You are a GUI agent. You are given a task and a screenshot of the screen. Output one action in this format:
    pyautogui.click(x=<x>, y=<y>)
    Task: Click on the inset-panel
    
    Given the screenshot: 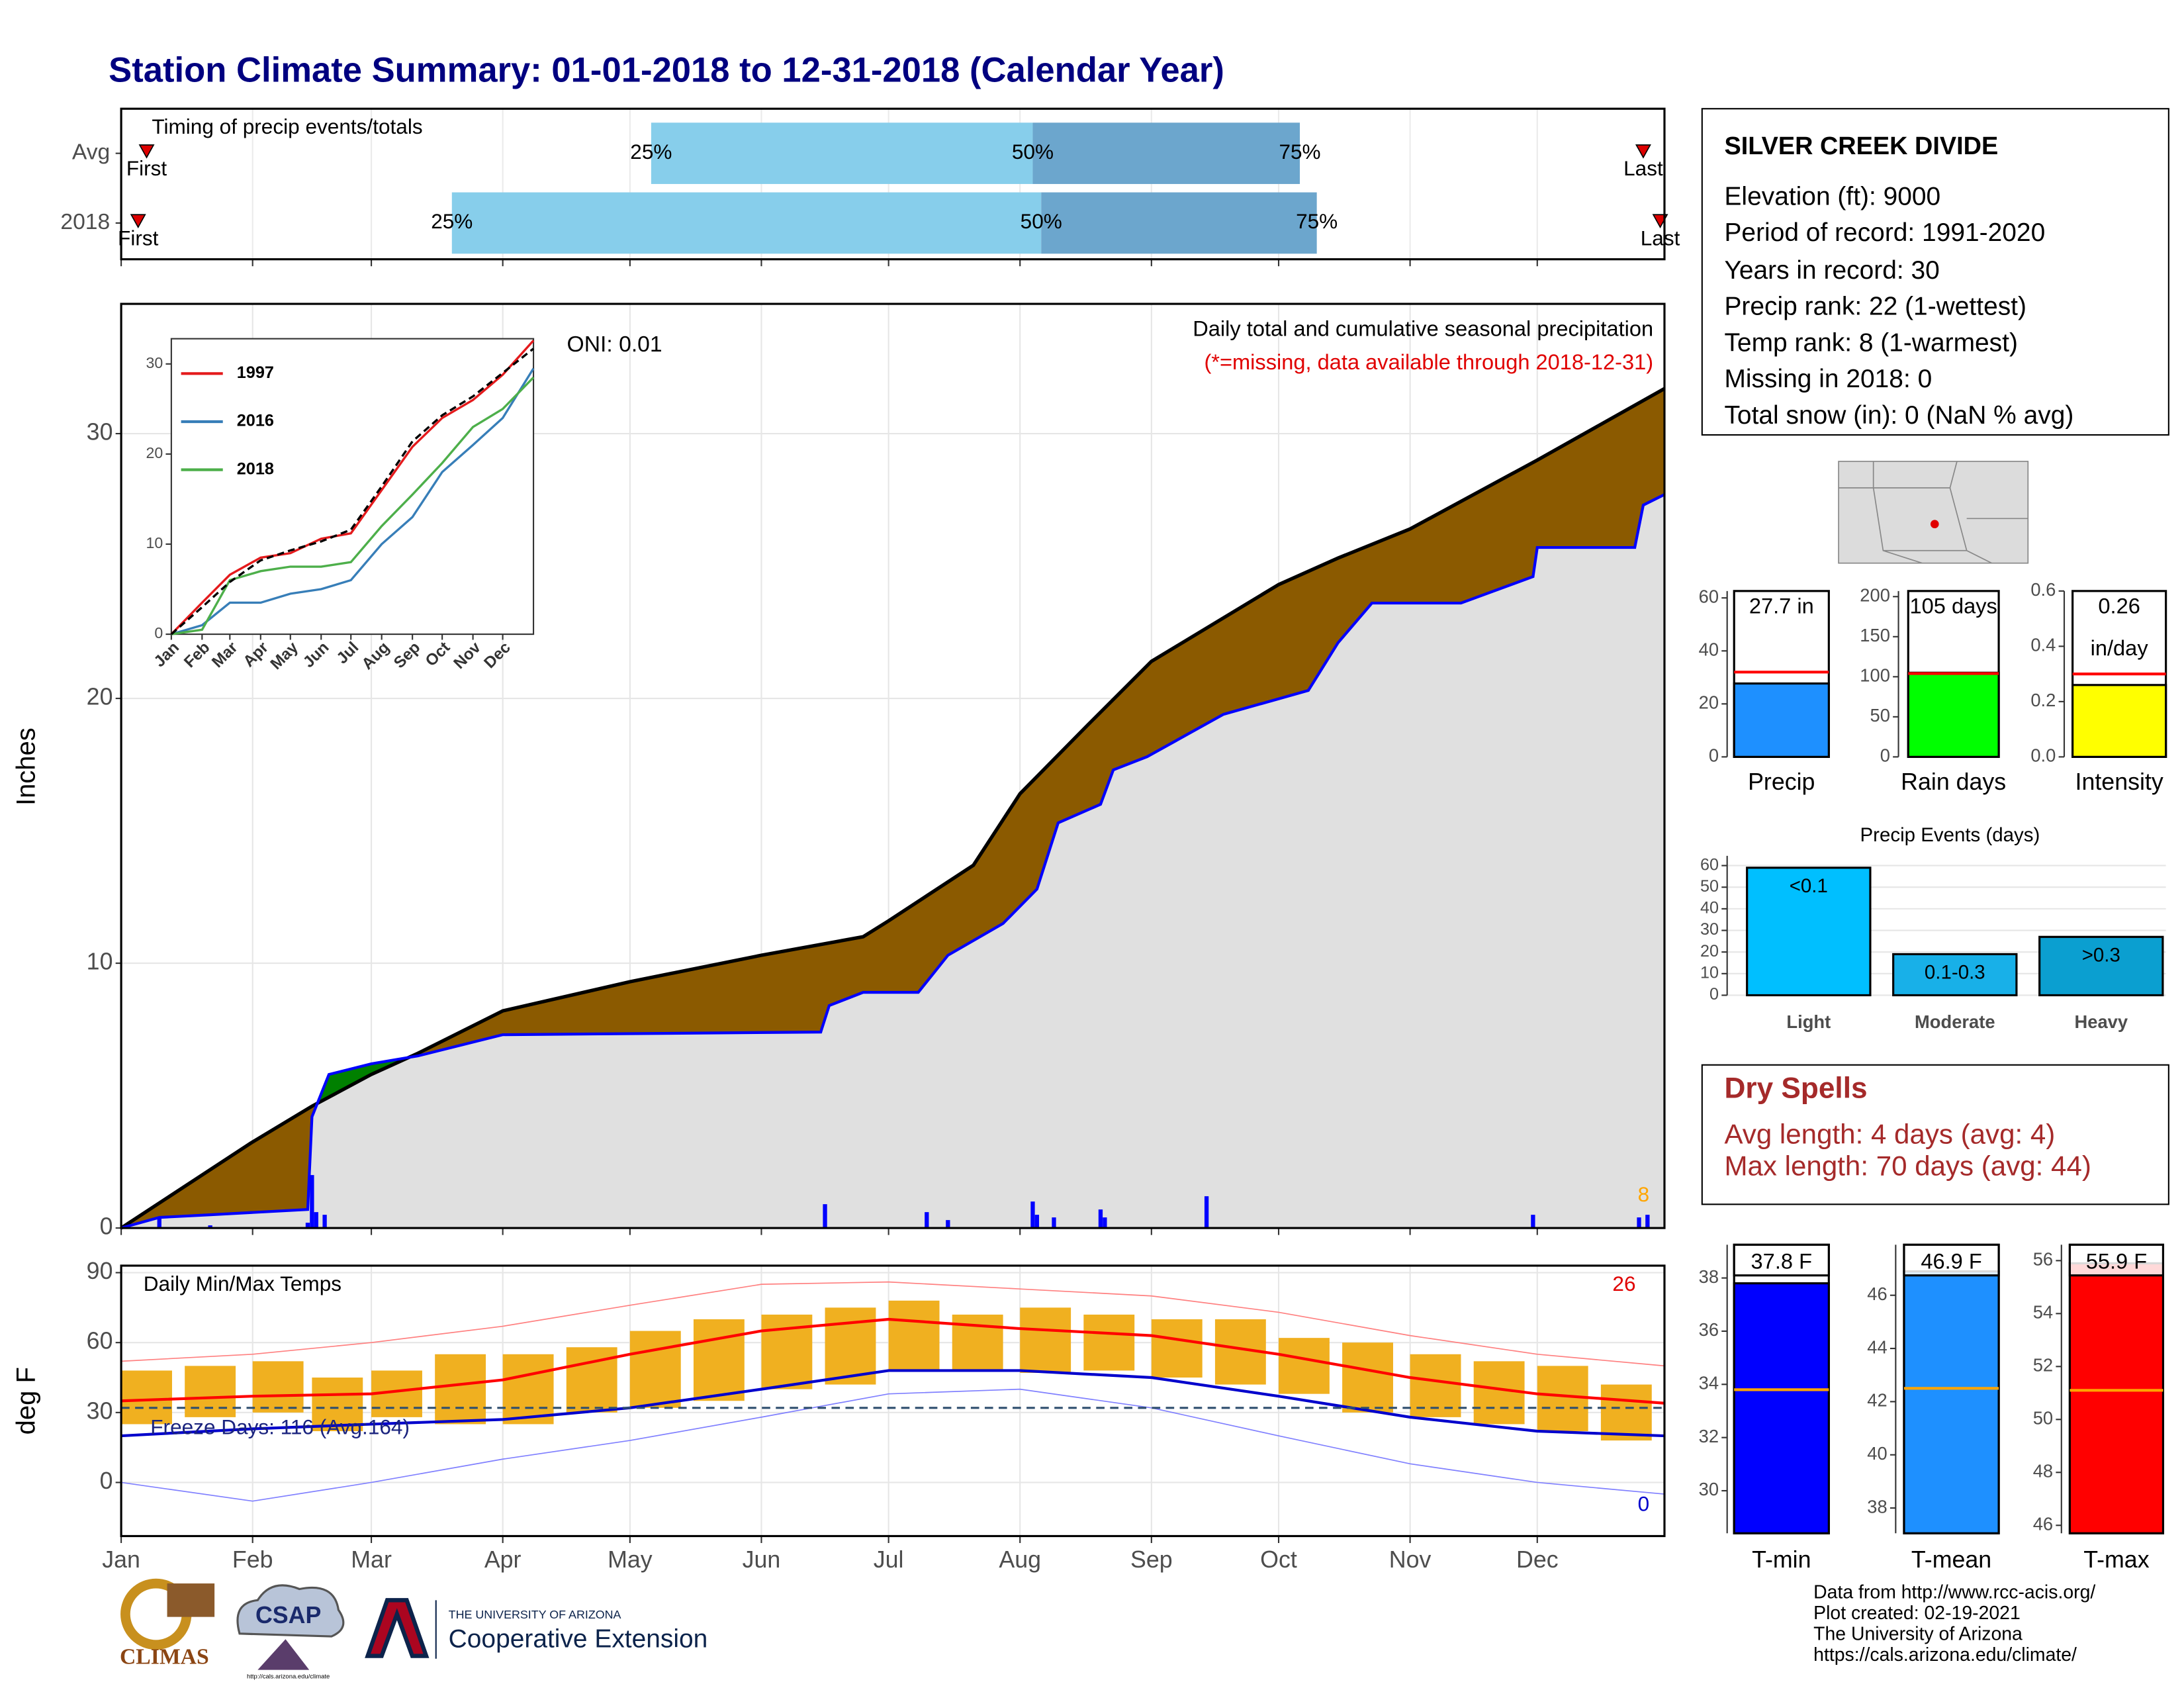 What is the action you would take?
    pyautogui.click(x=353, y=486)
    